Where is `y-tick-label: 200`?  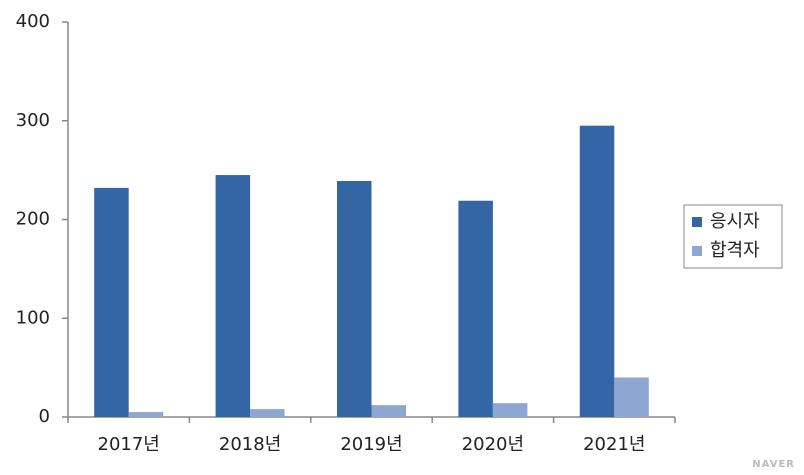
y-tick-label: 200 is located at coordinates (33, 219).